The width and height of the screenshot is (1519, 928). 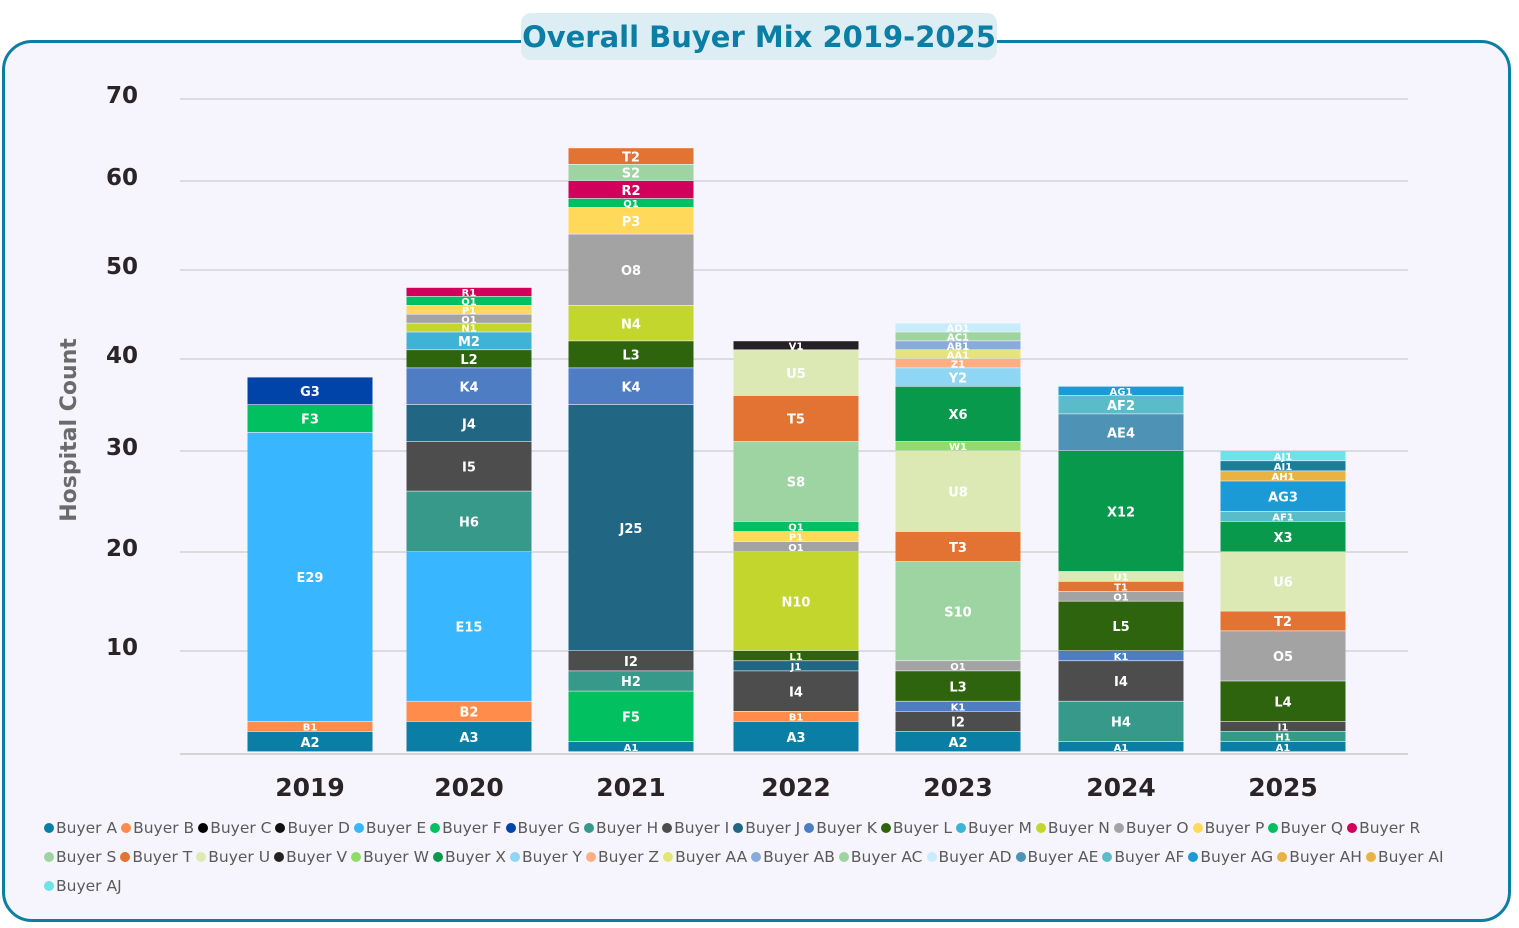 What do you see at coordinates (1383, 828) in the screenshot?
I see `legend-item-r: Buyer R` at bounding box center [1383, 828].